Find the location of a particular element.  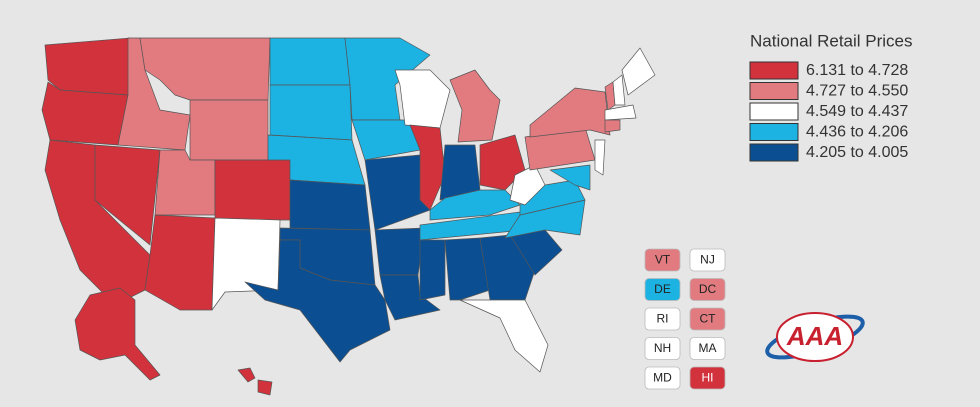

state-key-label: NH is located at coordinates (662, 348).